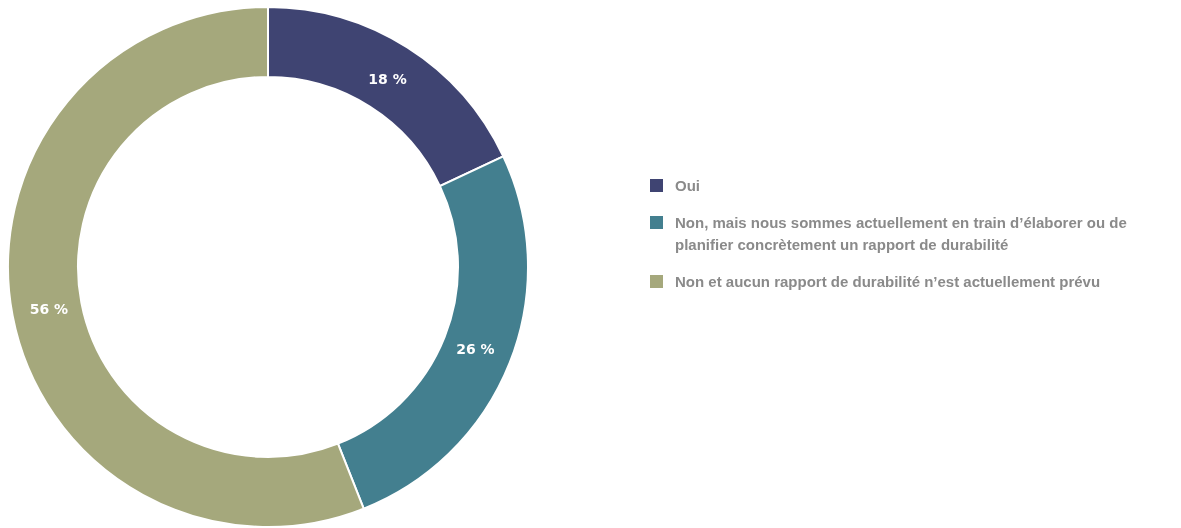 This screenshot has height=528, width=1181. What do you see at coordinates (901, 234) in the screenshot?
I see `legend-label: Non, mais nous sommes actuellement en train d’élaborer ou de planifier concrètement un rapport de durabilité` at bounding box center [901, 234].